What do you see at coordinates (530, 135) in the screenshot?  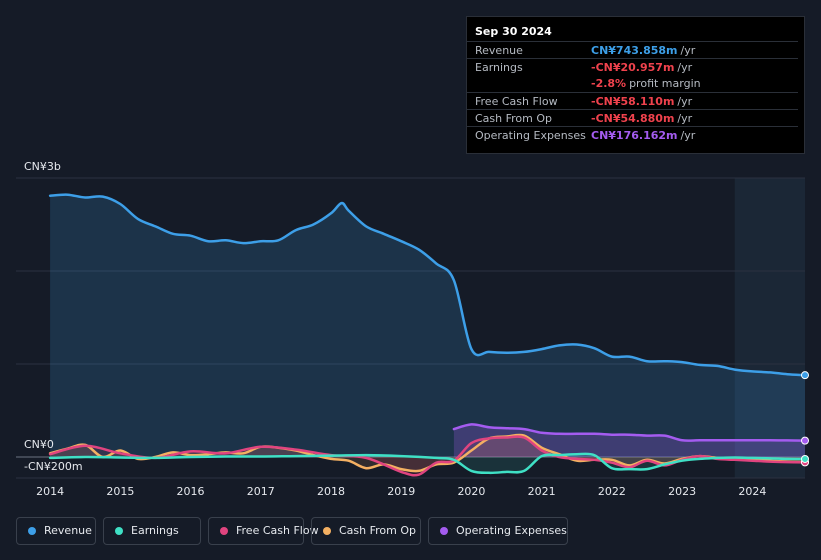 I see `tooltip-row-label: Operating Expenses` at bounding box center [530, 135].